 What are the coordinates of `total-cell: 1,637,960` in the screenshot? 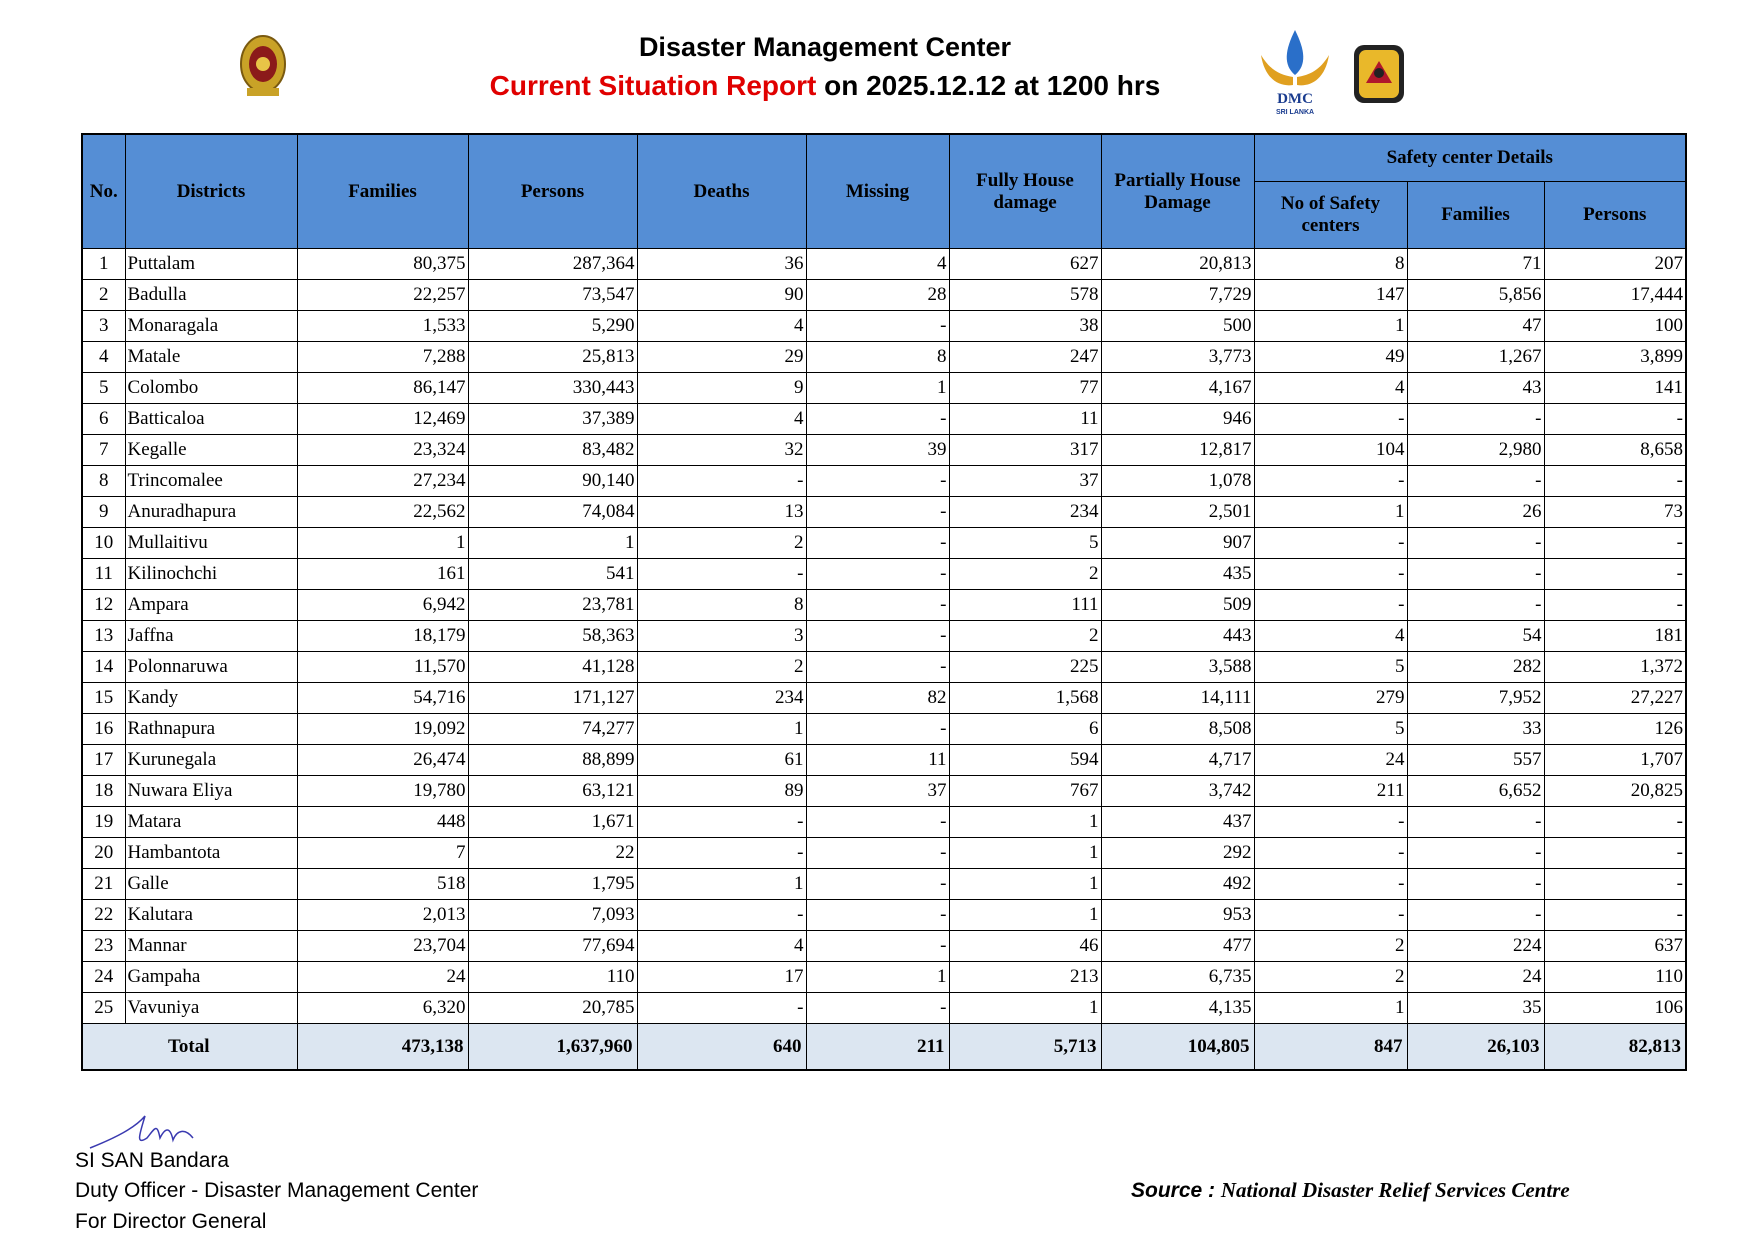 It's located at (552, 1047).